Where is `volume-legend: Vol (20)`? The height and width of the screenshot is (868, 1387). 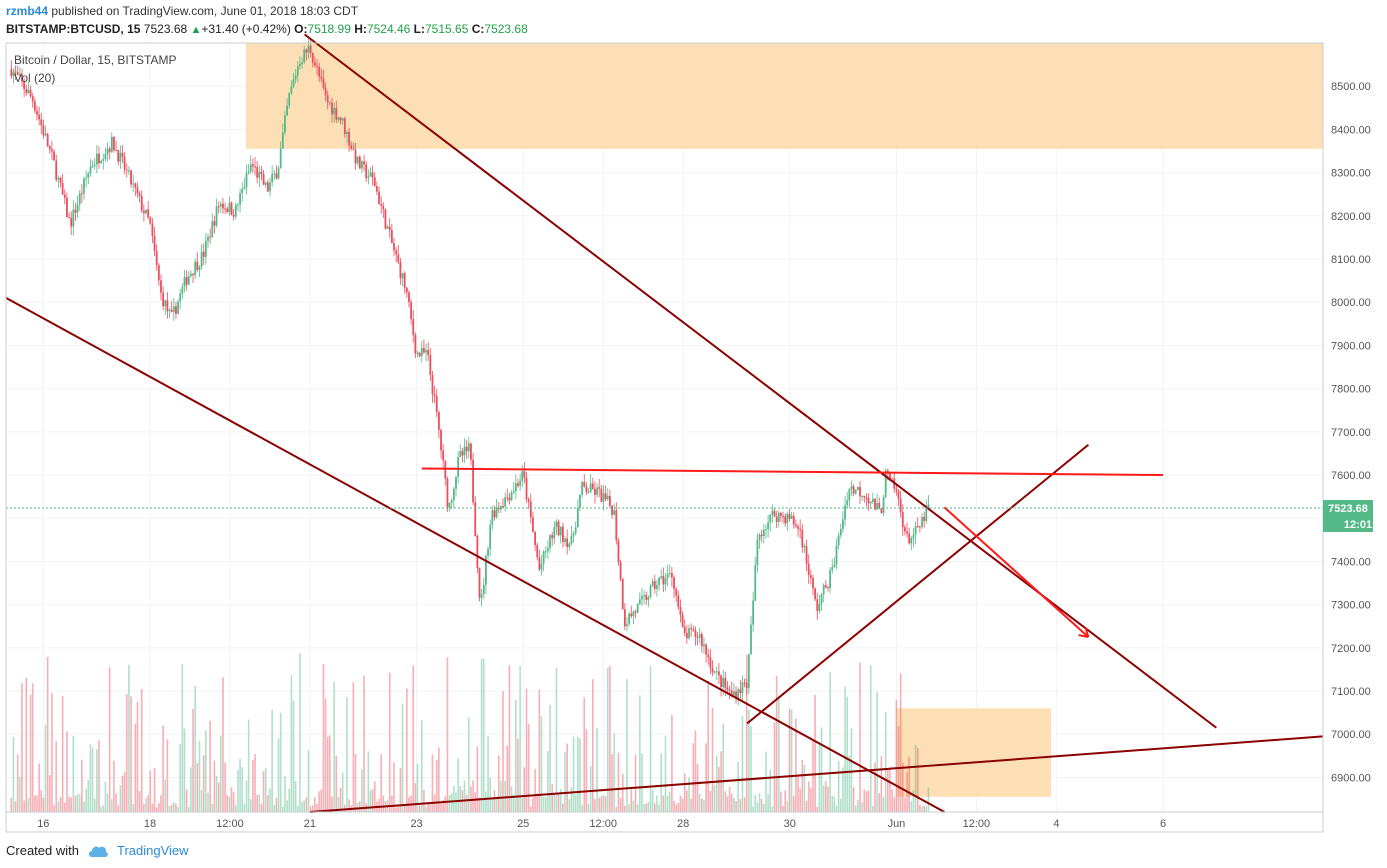 volume-legend: Vol (20) is located at coordinates (34, 78).